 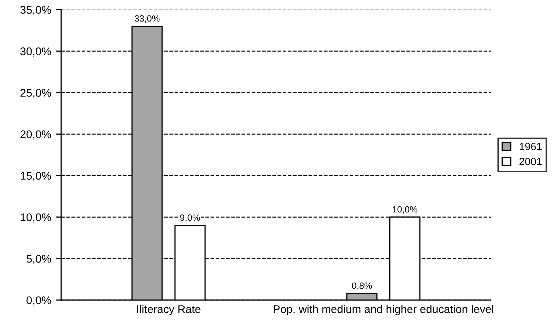 What do you see at coordinates (39, 259) in the screenshot?
I see `y-tick-label: 5,0%` at bounding box center [39, 259].